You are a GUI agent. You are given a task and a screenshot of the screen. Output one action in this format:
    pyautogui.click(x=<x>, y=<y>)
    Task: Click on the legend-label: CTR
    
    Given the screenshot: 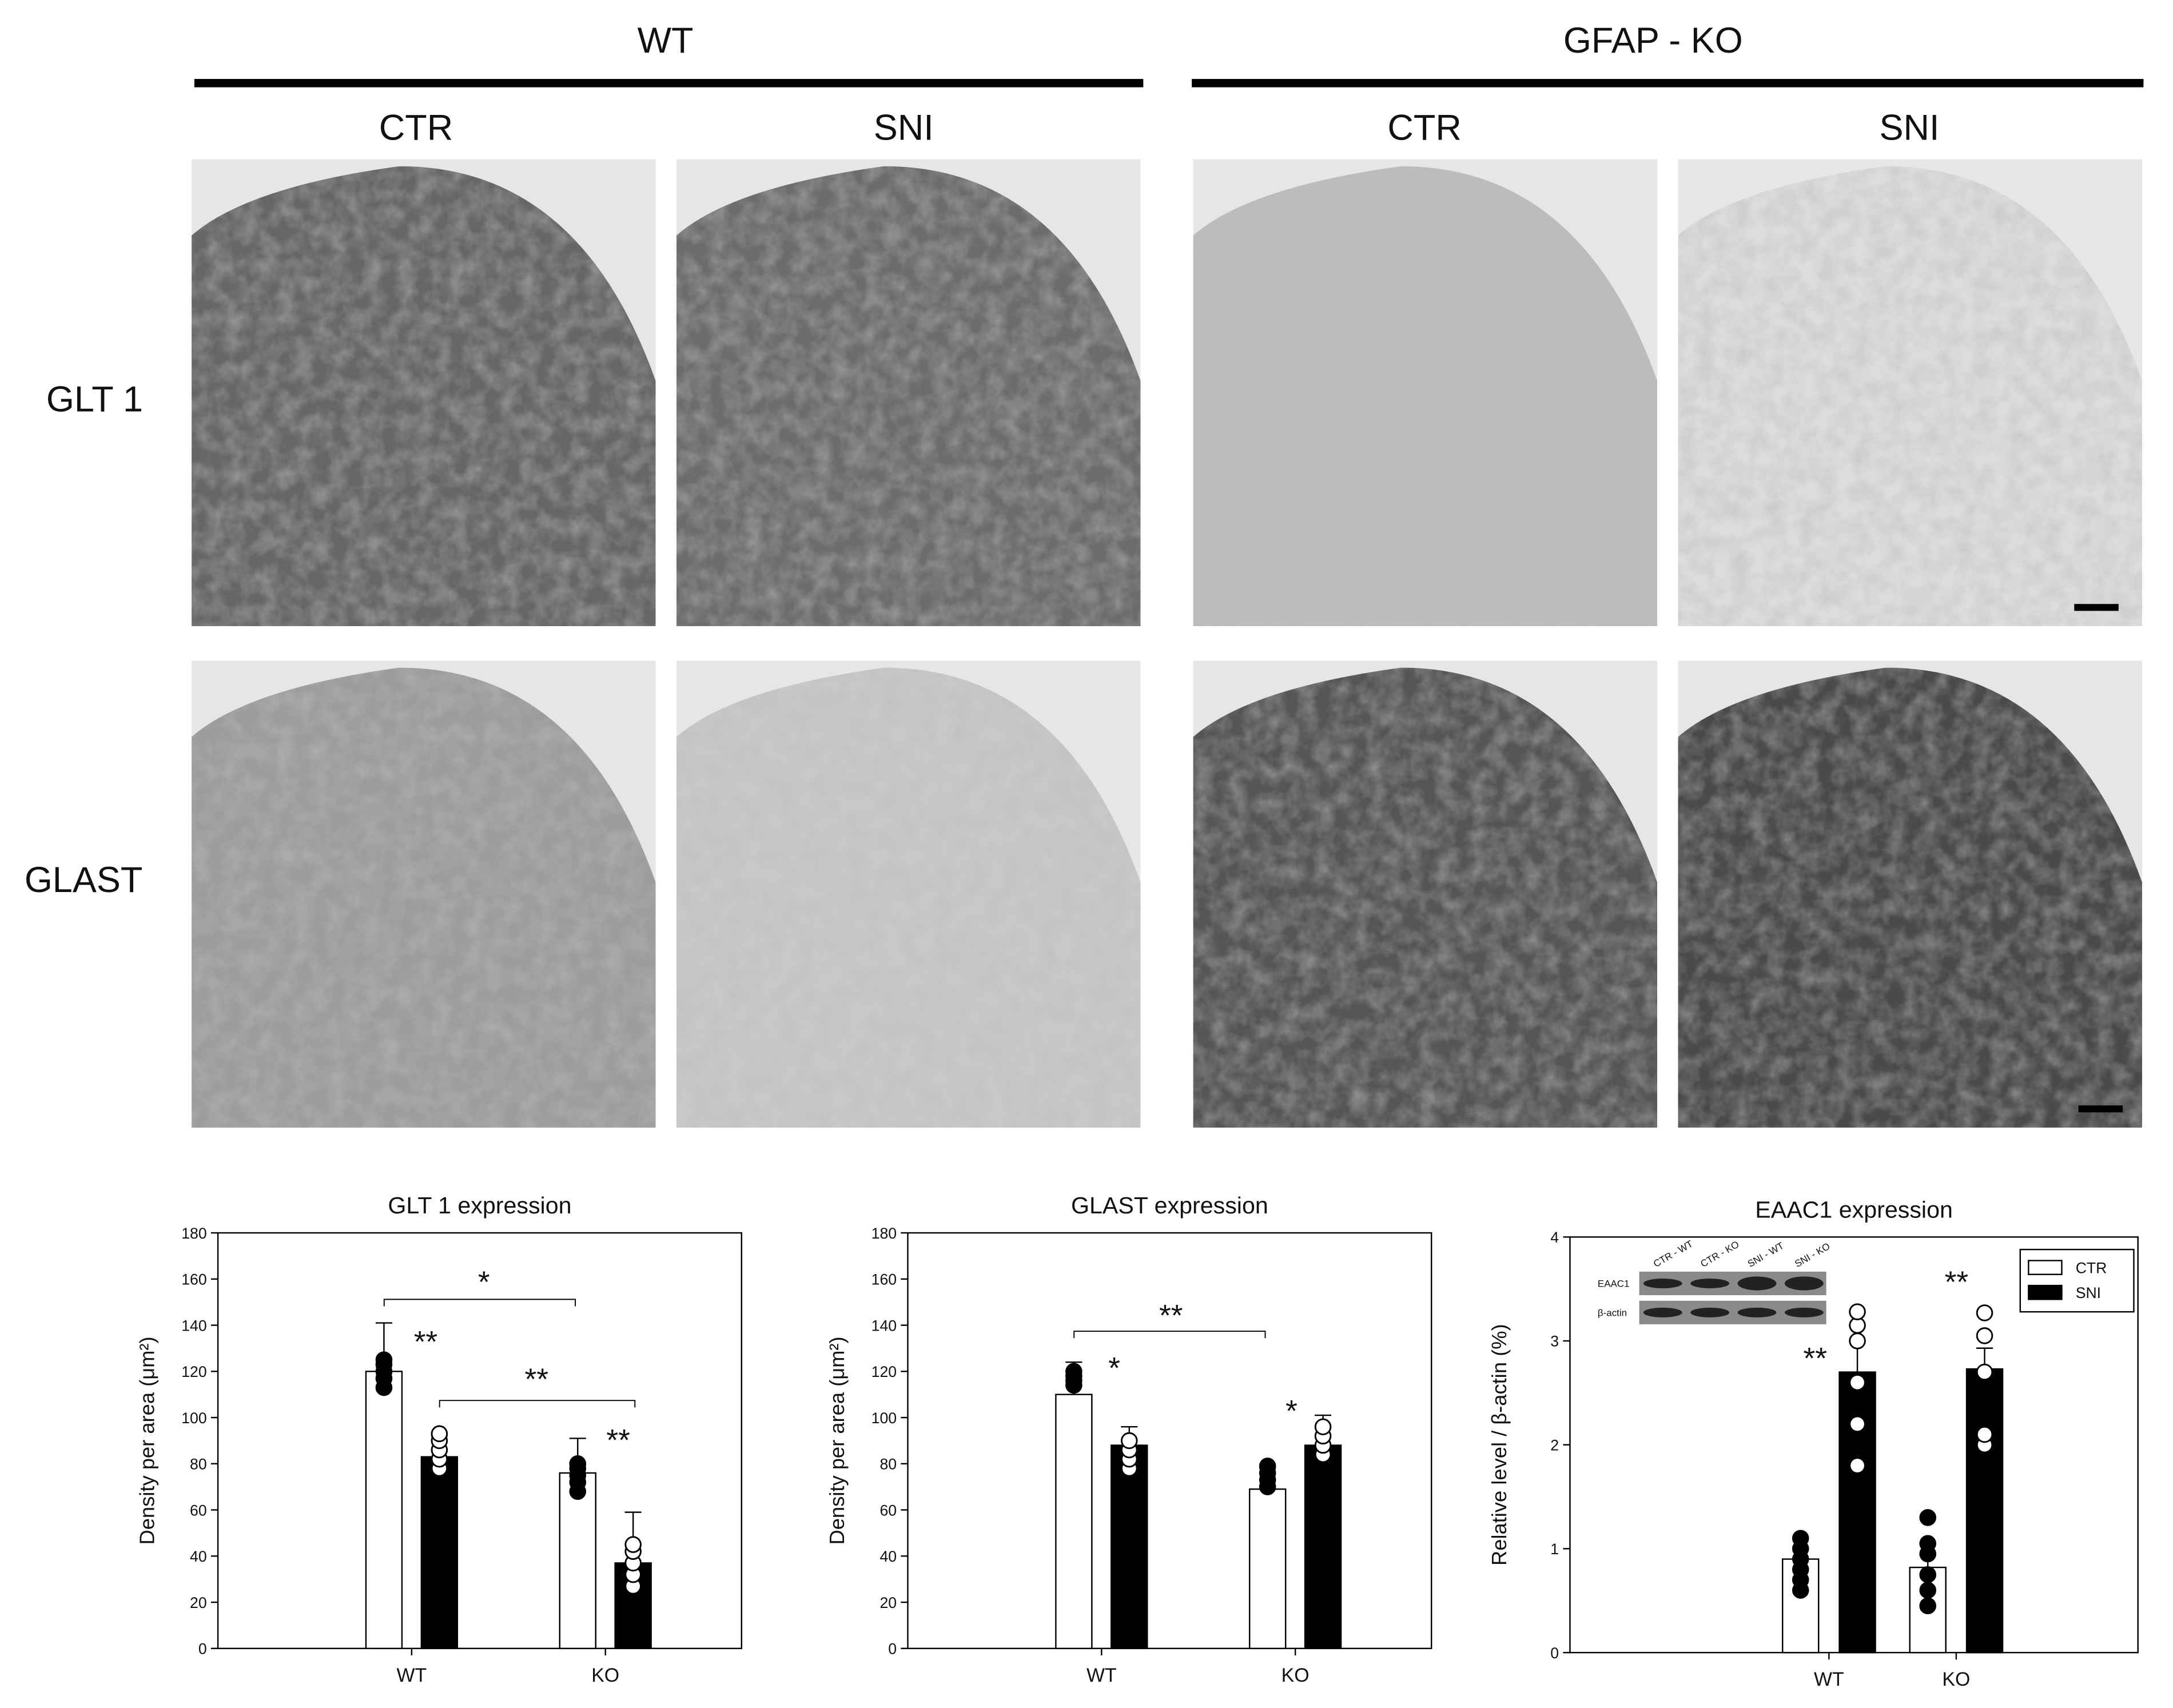 What is the action you would take?
    pyautogui.click(x=2092, y=1267)
    